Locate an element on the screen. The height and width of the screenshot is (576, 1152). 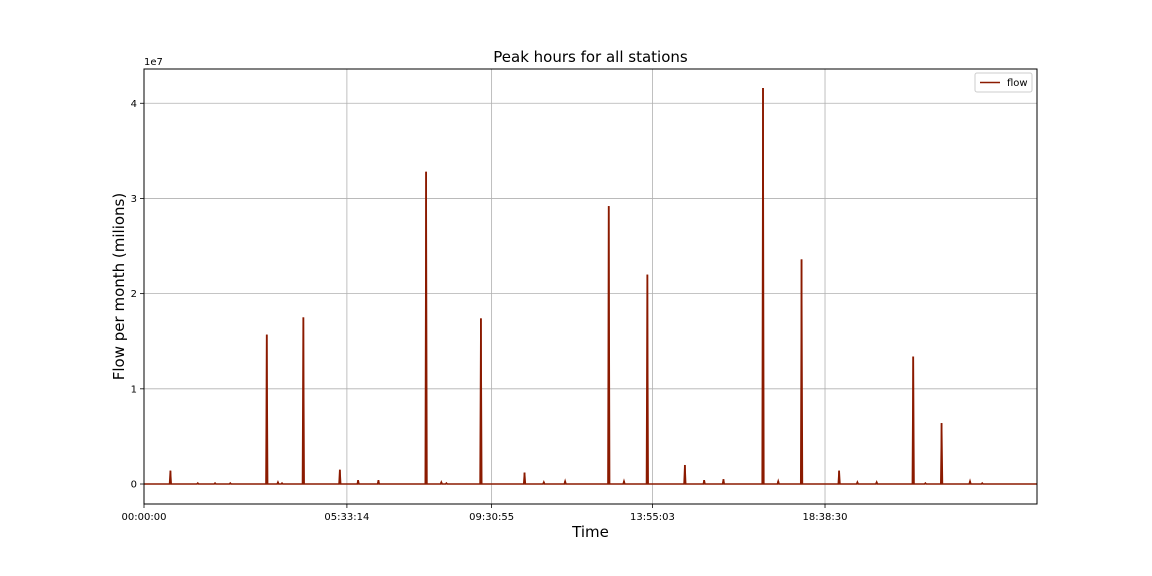
legend: flow is located at coordinates (1003, 82).